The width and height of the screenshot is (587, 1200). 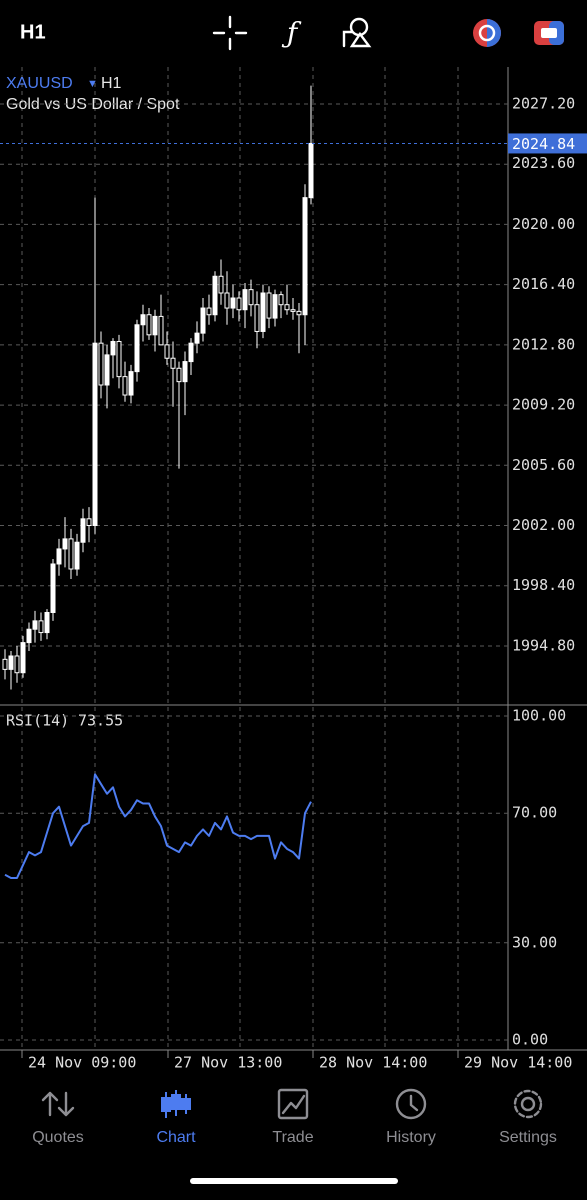 What do you see at coordinates (549, 33) in the screenshot?
I see `one-click-button` at bounding box center [549, 33].